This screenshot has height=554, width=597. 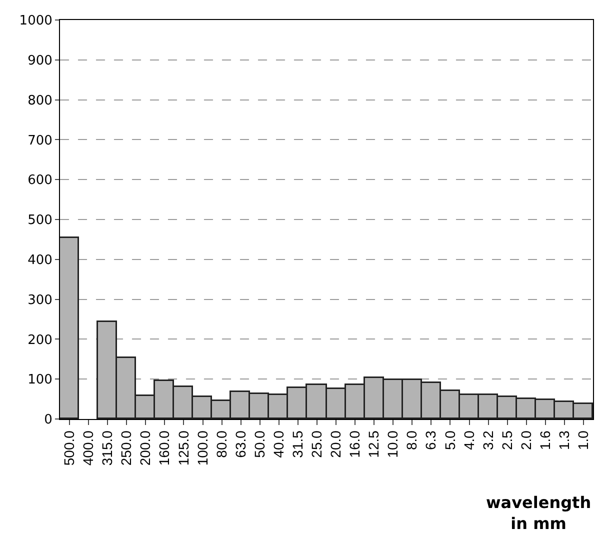 What do you see at coordinates (430, 440) in the screenshot?
I see `x-tick-label: 6.3` at bounding box center [430, 440].